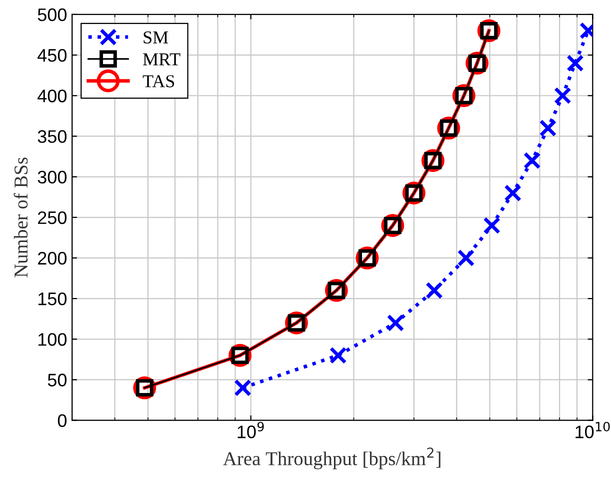 The width and height of the screenshot is (611, 482). What do you see at coordinates (156, 37) in the screenshot?
I see `legend-label: SM` at bounding box center [156, 37].